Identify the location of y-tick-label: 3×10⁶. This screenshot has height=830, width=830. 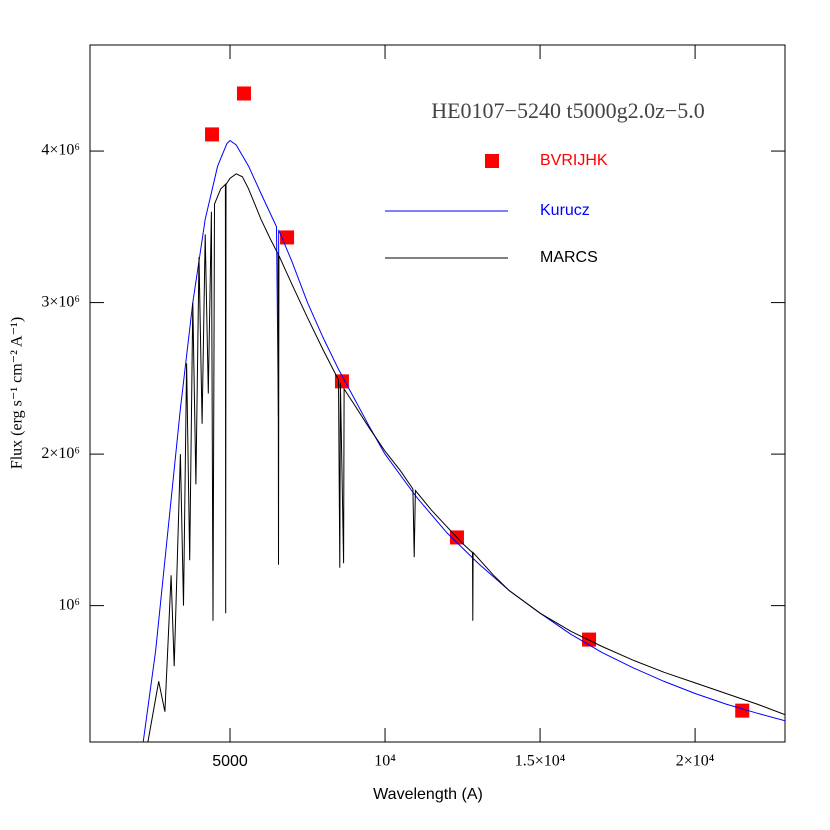
(60, 301).